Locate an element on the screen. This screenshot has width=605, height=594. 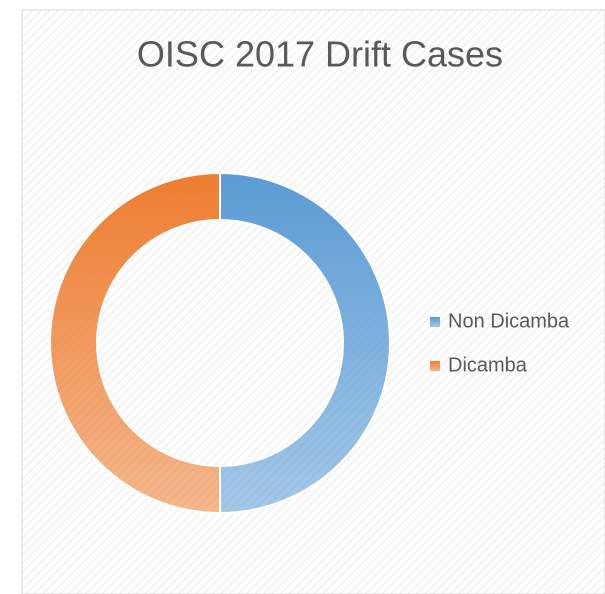
chart-title: OISC 2017 Drift Cases is located at coordinates (320, 54).